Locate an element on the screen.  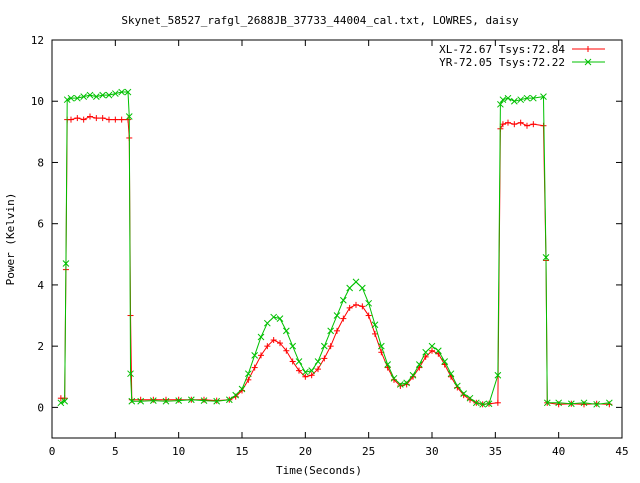
x-tick-label: 45 is located at coordinates (621, 451).